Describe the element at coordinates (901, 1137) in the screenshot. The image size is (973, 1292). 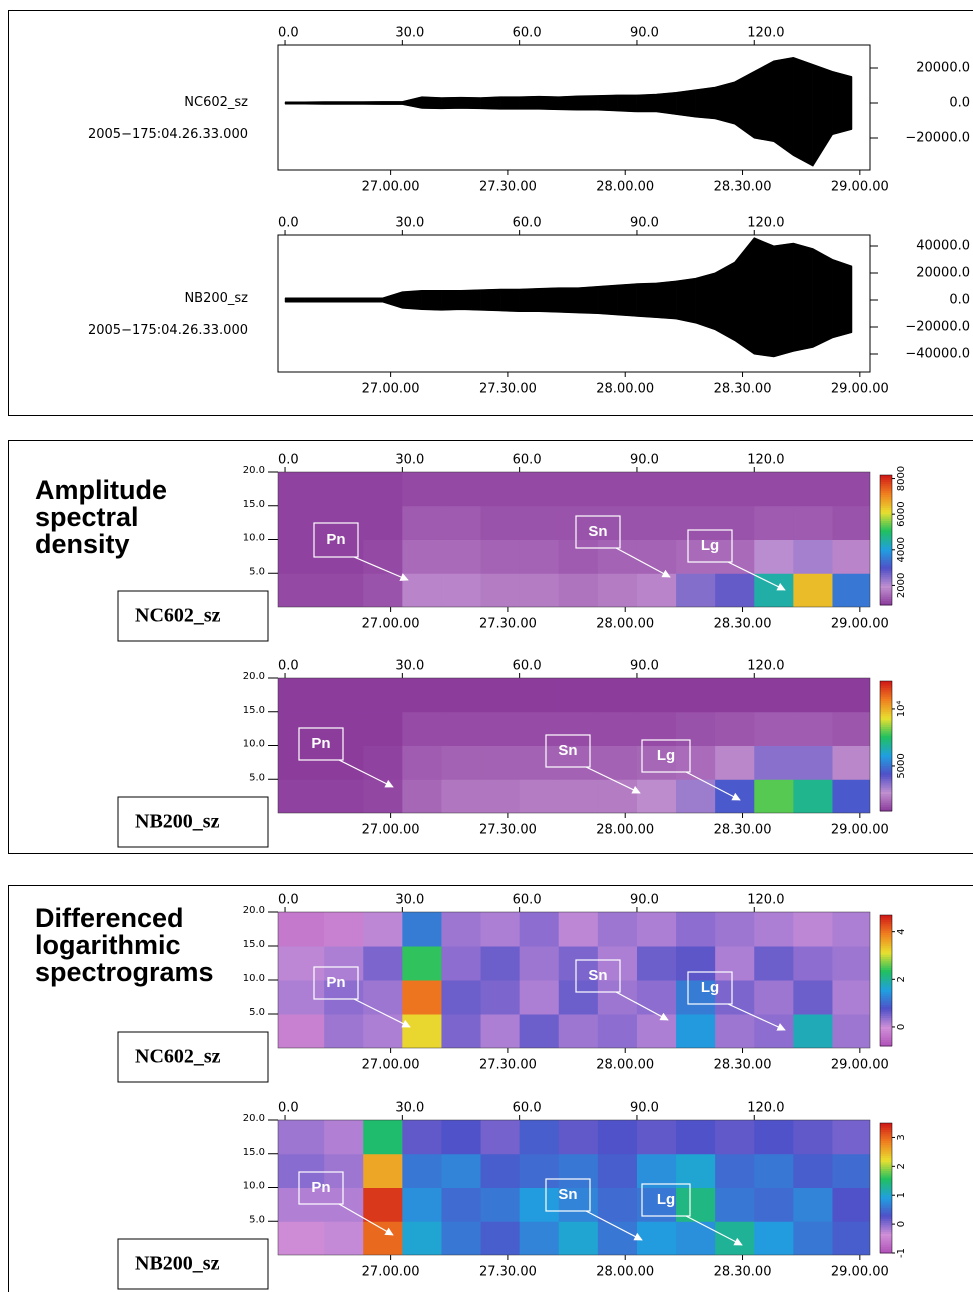
I see `colorbar-tick-label: 3` at that location.